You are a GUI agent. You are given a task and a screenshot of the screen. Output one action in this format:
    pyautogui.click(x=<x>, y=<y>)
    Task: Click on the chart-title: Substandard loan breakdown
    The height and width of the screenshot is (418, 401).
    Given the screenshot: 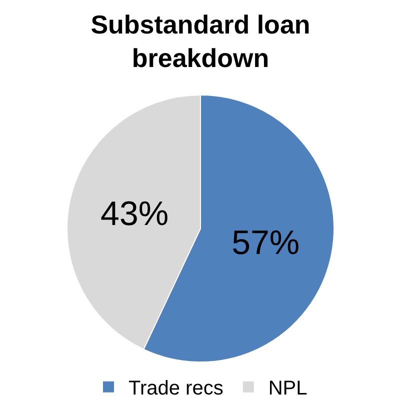 What is the action you would take?
    pyautogui.click(x=200, y=41)
    